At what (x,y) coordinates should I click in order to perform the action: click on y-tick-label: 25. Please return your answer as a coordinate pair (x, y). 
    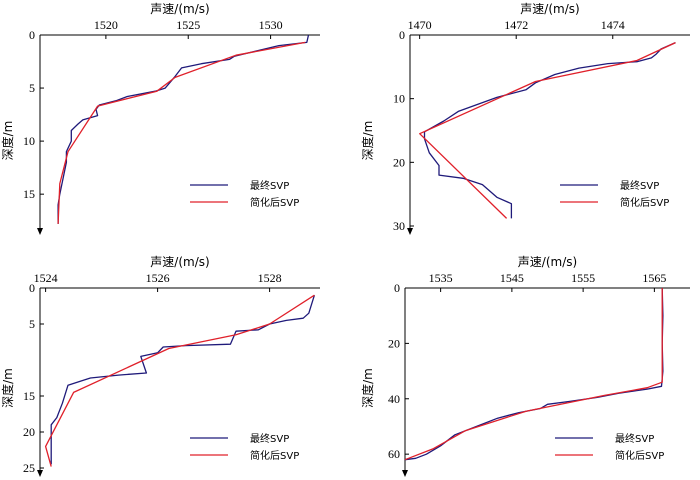
    Looking at the image, I should click on (29, 468).